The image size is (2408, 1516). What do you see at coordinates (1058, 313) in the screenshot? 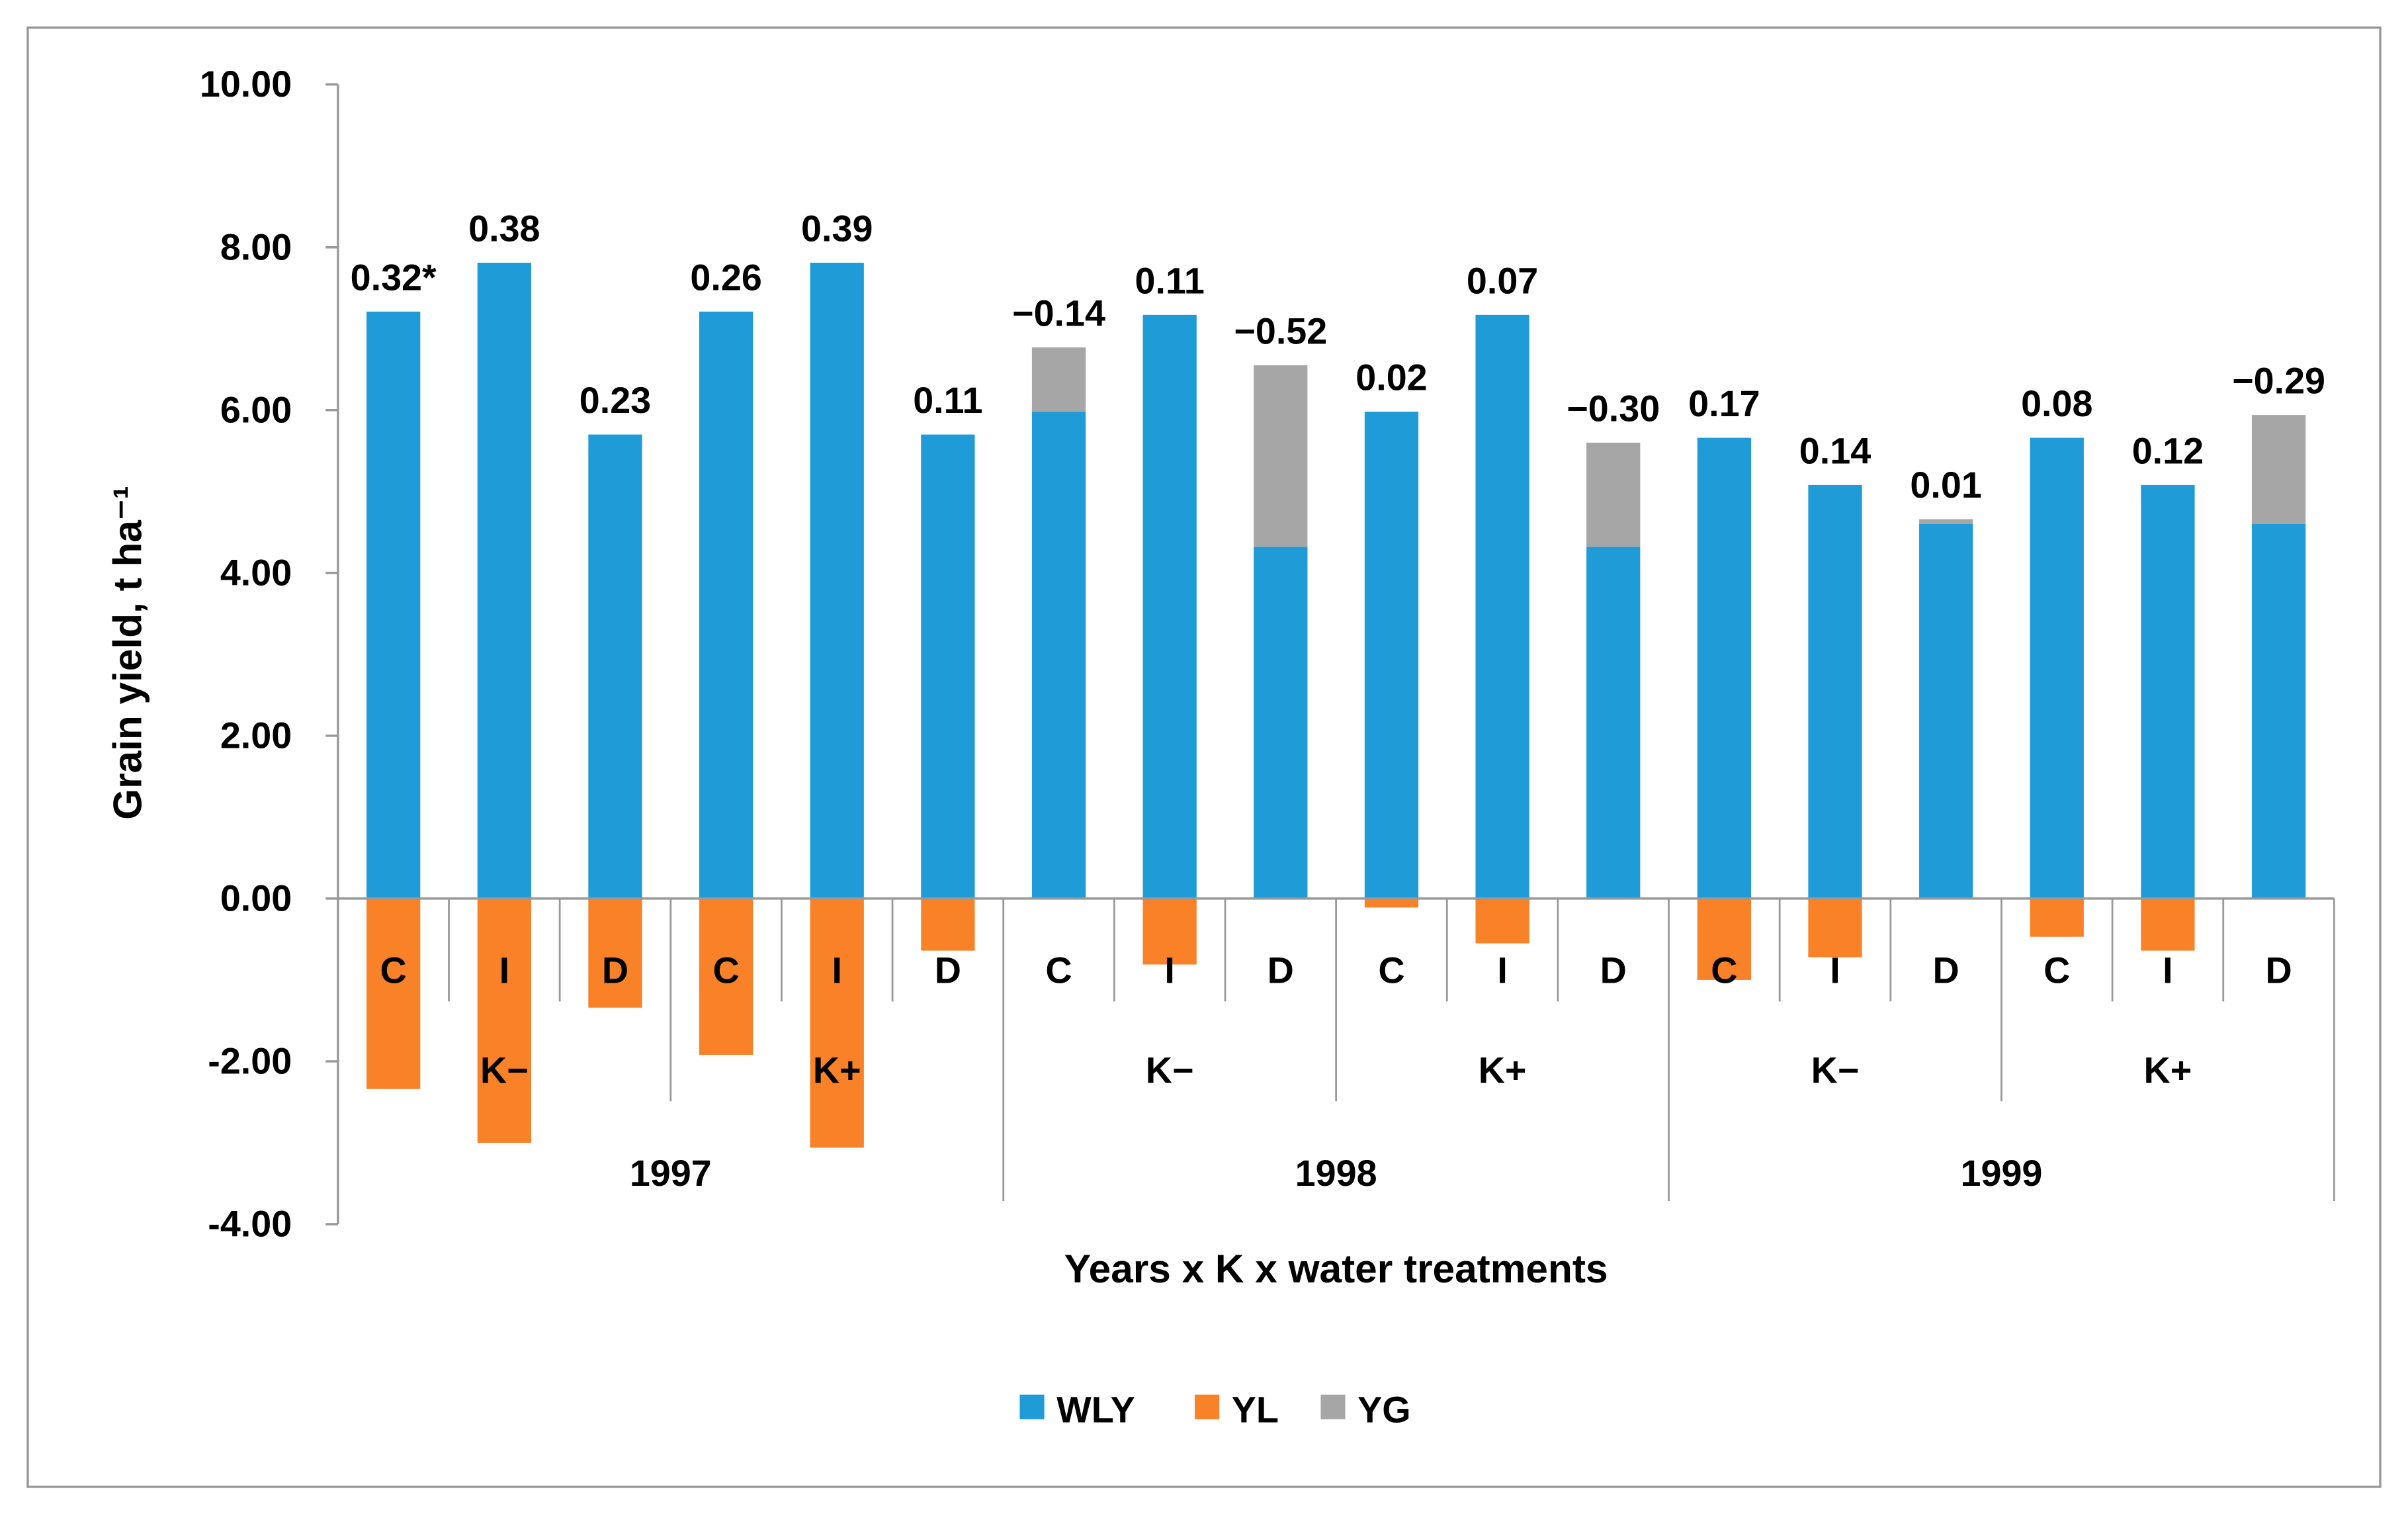
I see `data-label: −0.14` at bounding box center [1058, 313].